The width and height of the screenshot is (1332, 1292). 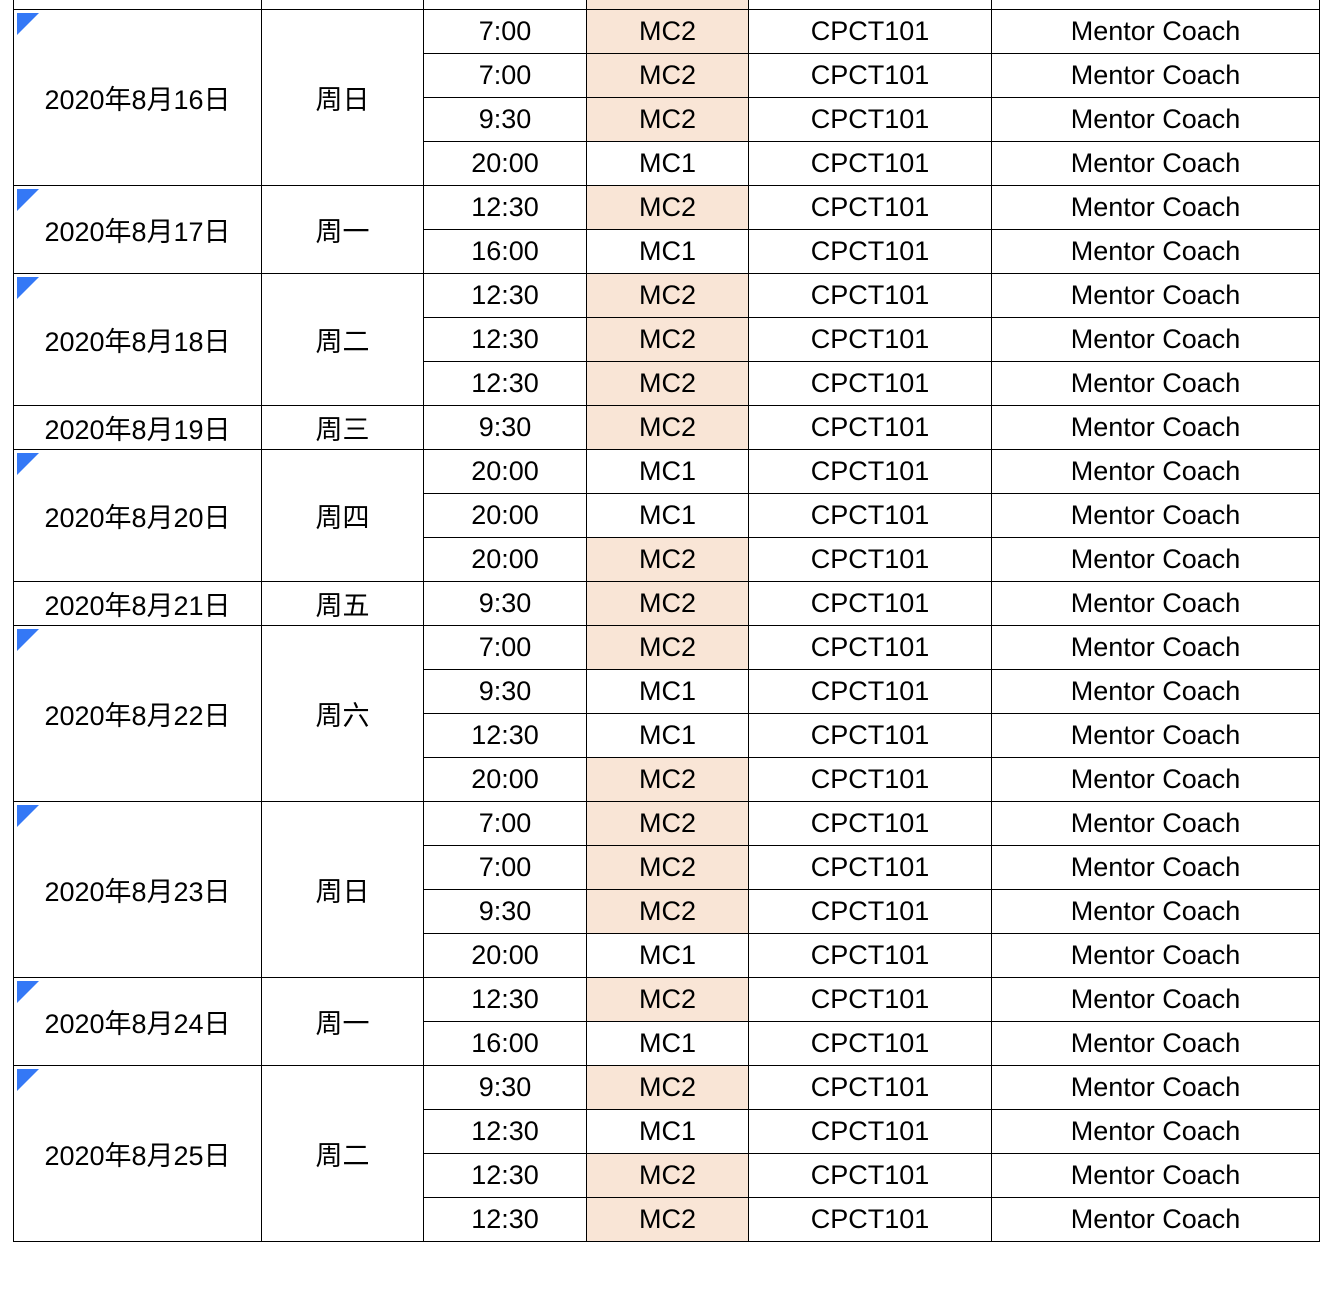 I want to click on weekday-cell: 周三, so click(x=342, y=427).